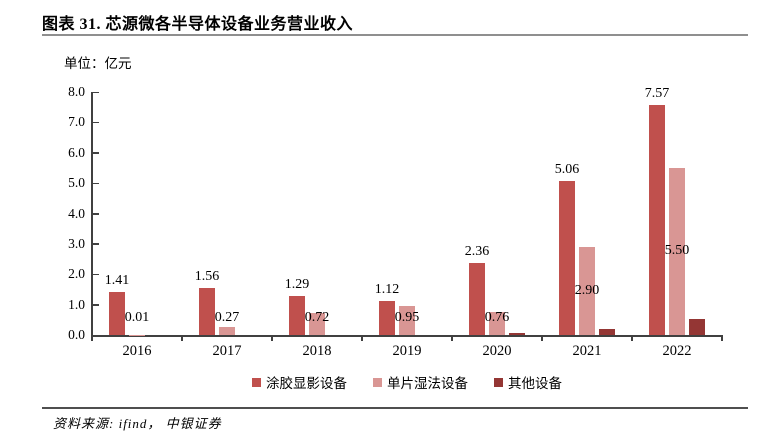 This screenshot has width=758, height=439. I want to click on value-label: 0.72, so click(317, 317).